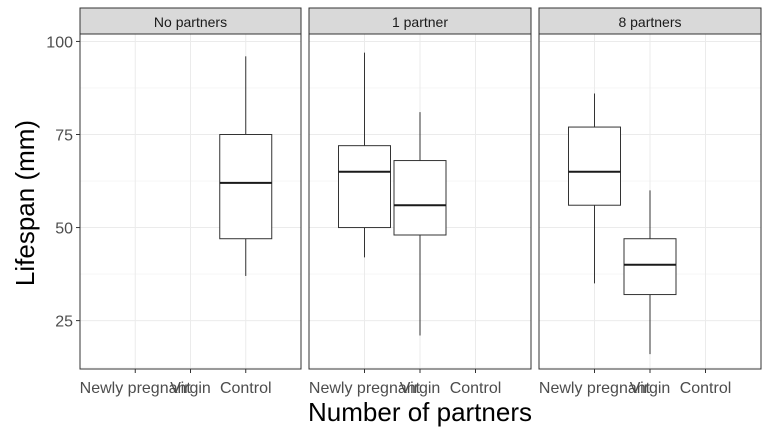 This screenshot has height=432, width=768. Describe the element at coordinates (64, 322) in the screenshot. I see `y-tick-label: 25` at that location.